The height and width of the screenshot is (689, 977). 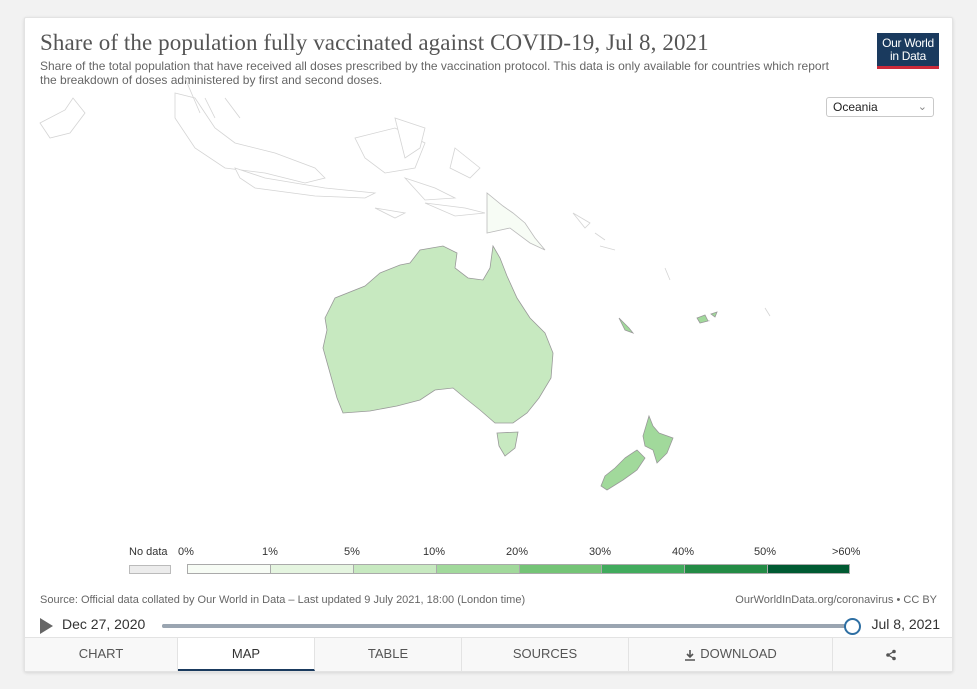 I want to click on share-icon, so click(x=890, y=654).